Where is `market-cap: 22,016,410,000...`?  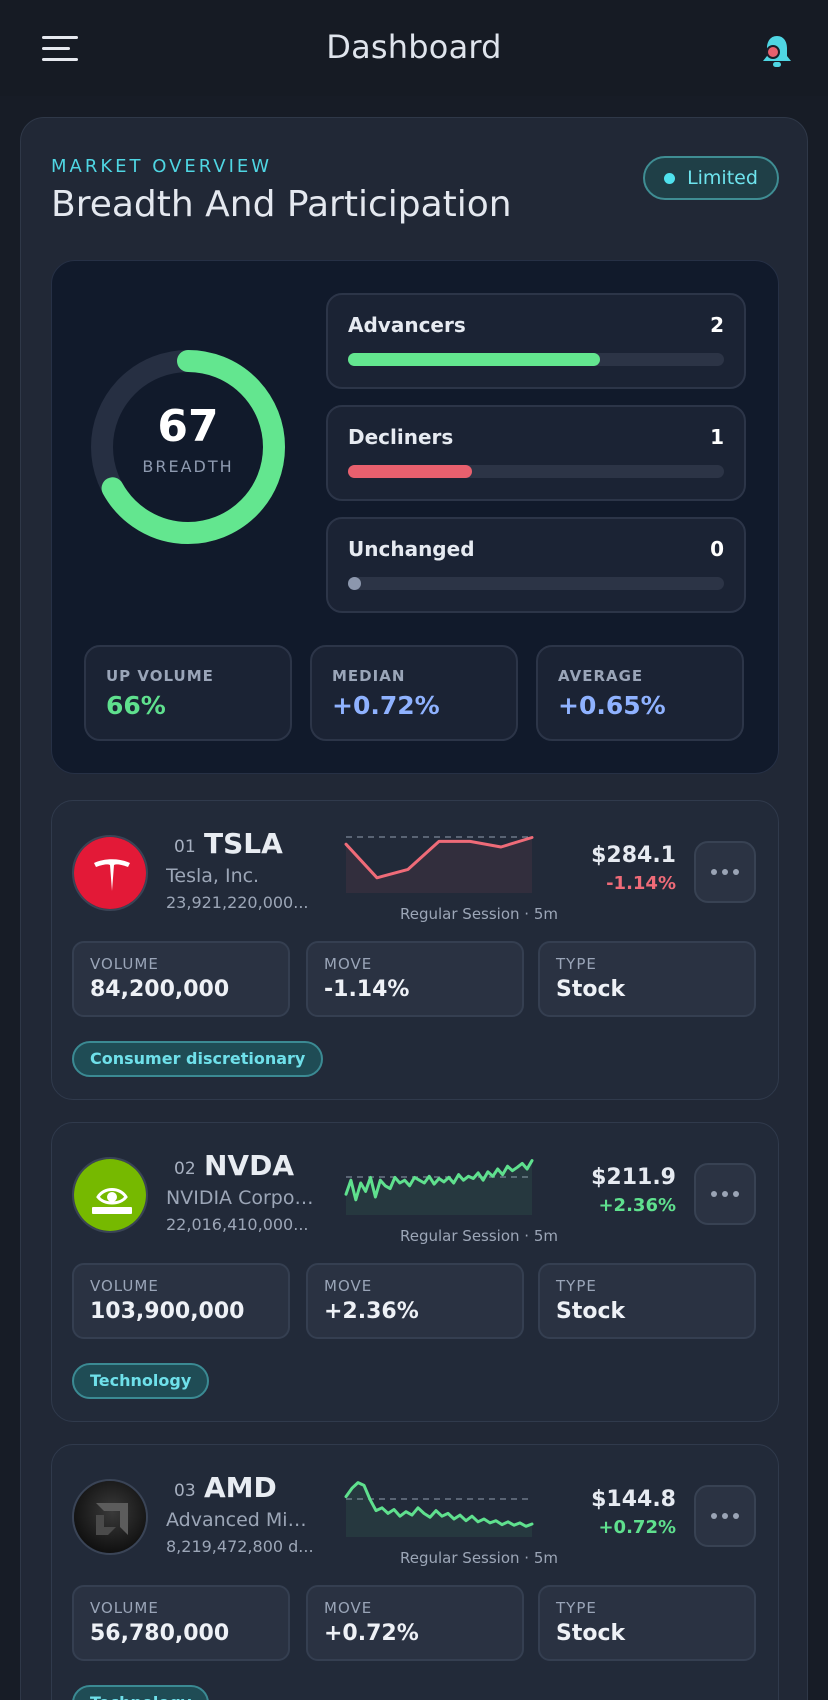 market-cap: 22,016,410,000... is located at coordinates (237, 1224).